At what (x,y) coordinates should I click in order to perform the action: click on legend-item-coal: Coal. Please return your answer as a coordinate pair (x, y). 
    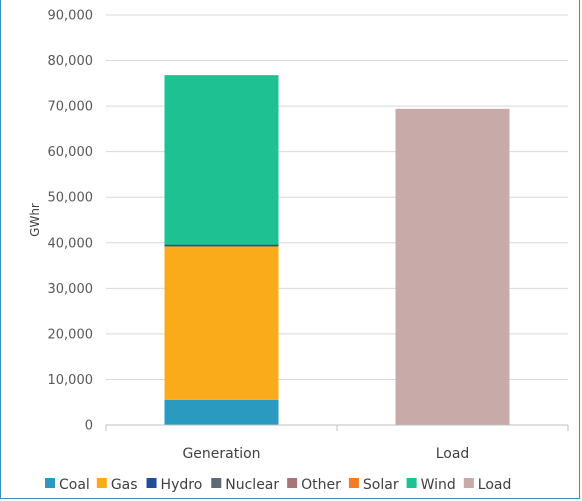
    Looking at the image, I should click on (67, 485).